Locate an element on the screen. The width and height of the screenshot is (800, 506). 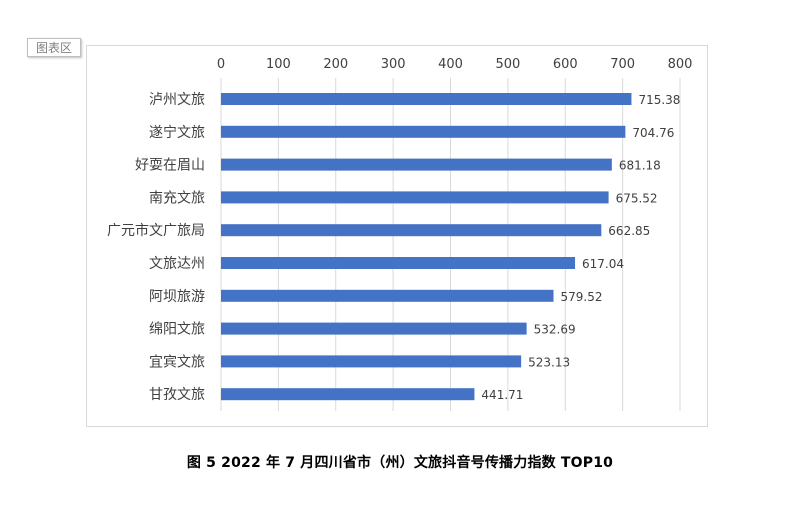
data-label: 681.18 is located at coordinates (640, 166).